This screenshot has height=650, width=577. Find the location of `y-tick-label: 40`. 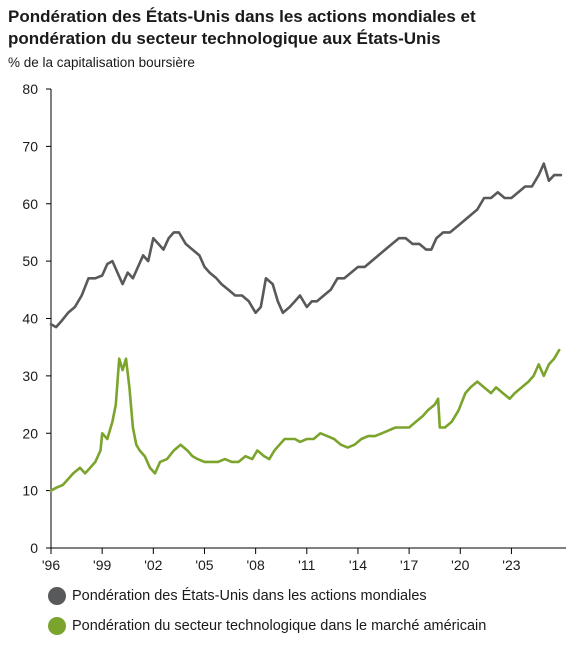

y-tick-label: 40 is located at coordinates (30, 319).